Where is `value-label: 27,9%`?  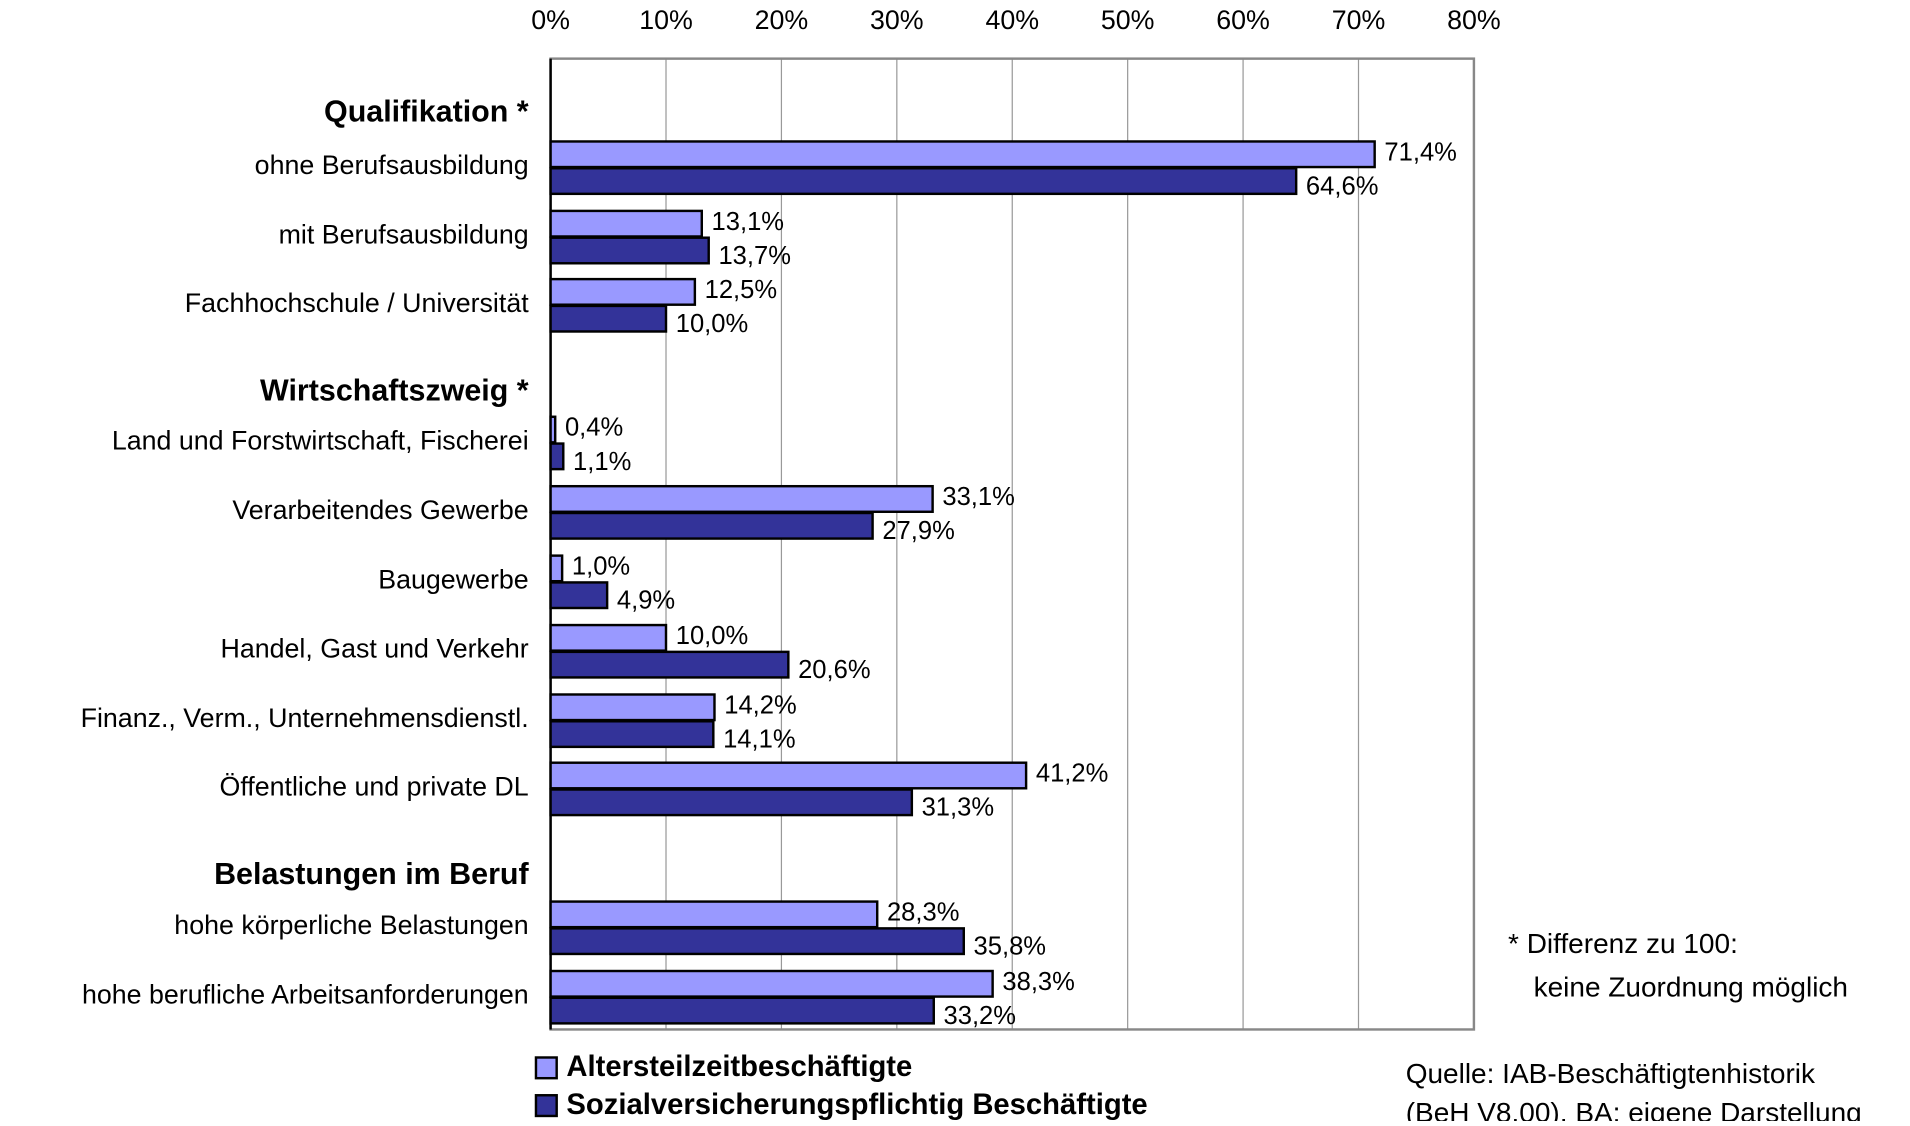 value-label: 27,9% is located at coordinates (918, 531).